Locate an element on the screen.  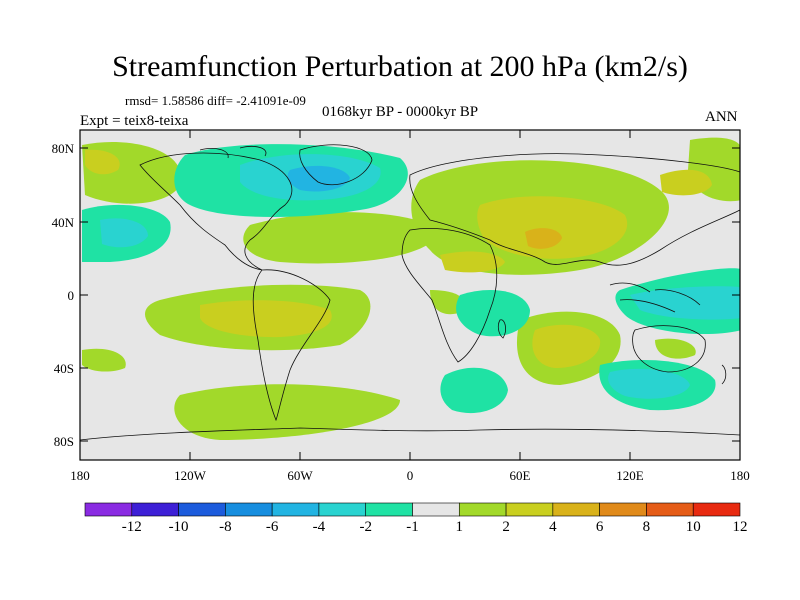
season-label: ANN is located at coordinates (721, 117).